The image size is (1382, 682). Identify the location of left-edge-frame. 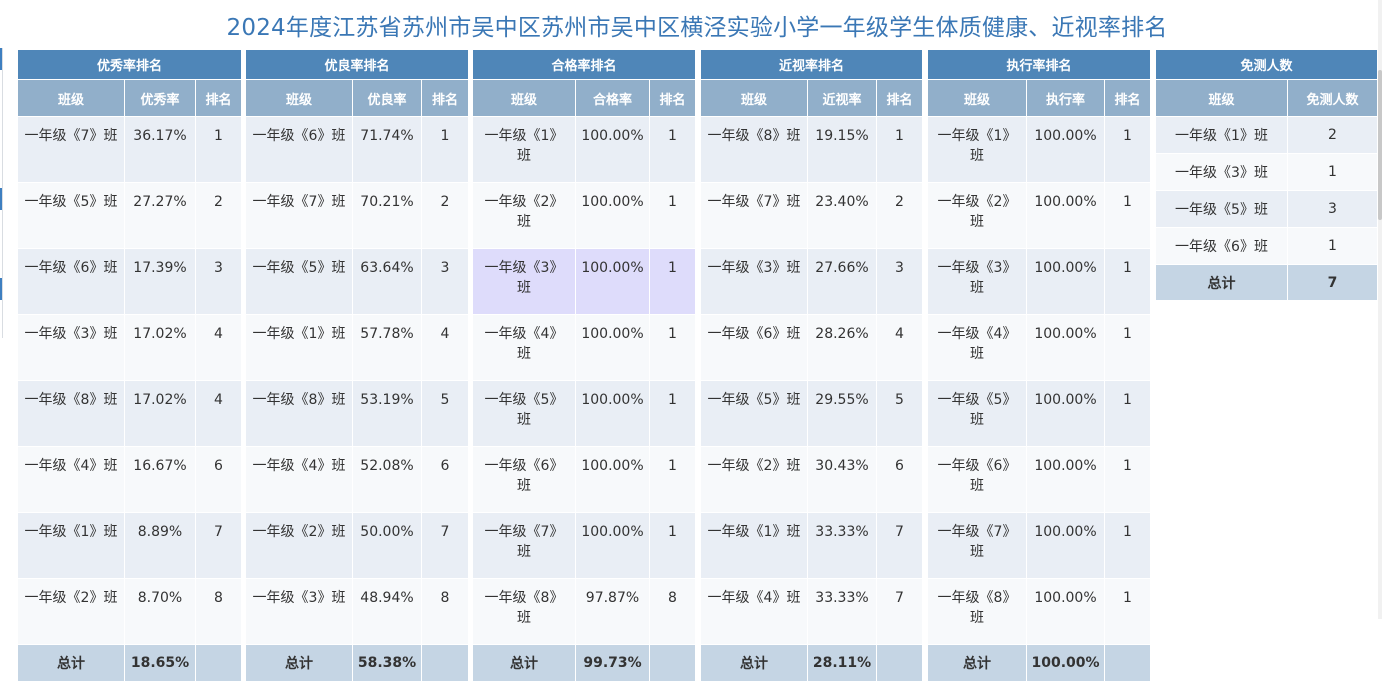
(1, 309).